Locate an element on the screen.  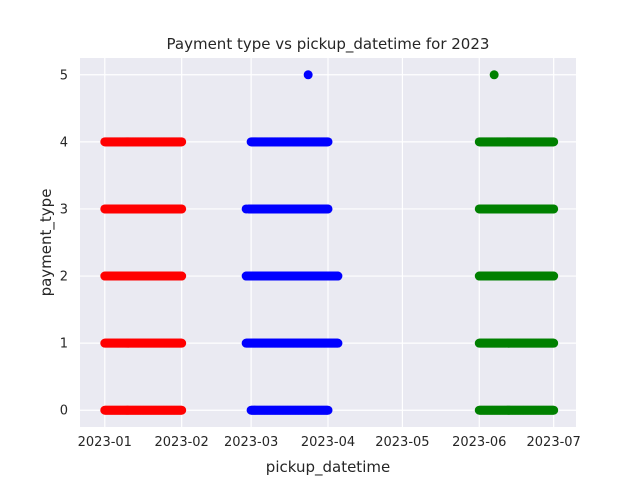
y-axis-label: payment_type is located at coordinates (46, 243).